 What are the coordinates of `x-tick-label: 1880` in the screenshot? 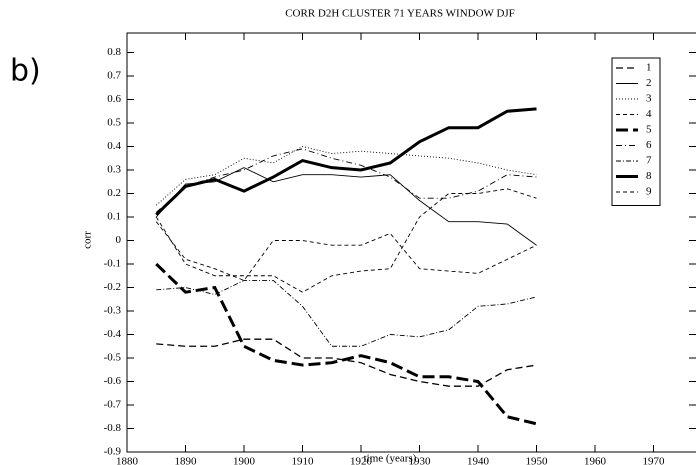 It's located at (127, 460).